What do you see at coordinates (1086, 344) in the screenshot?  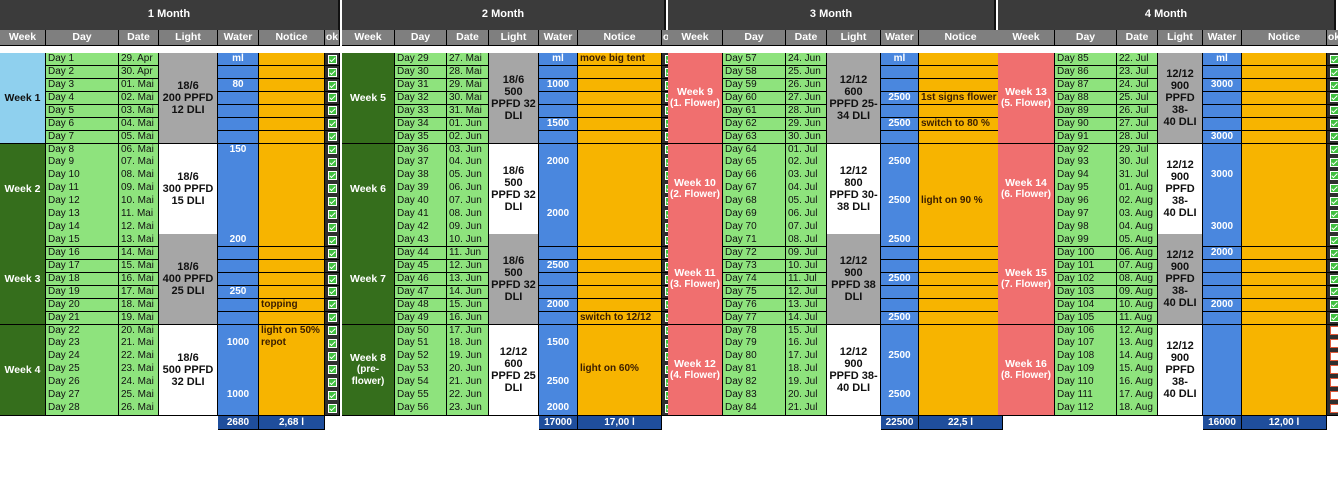 I see `day-cell: Day 107` at bounding box center [1086, 344].